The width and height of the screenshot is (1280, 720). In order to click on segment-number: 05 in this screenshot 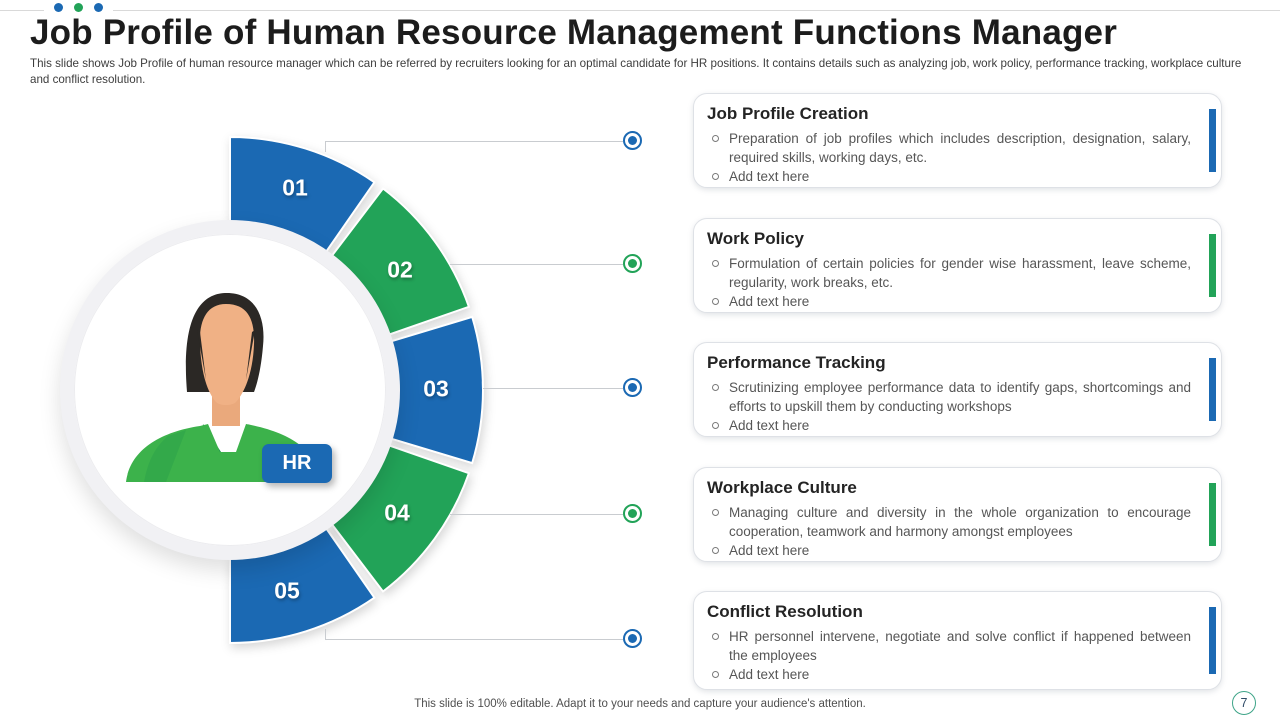, I will do `click(287, 590)`.